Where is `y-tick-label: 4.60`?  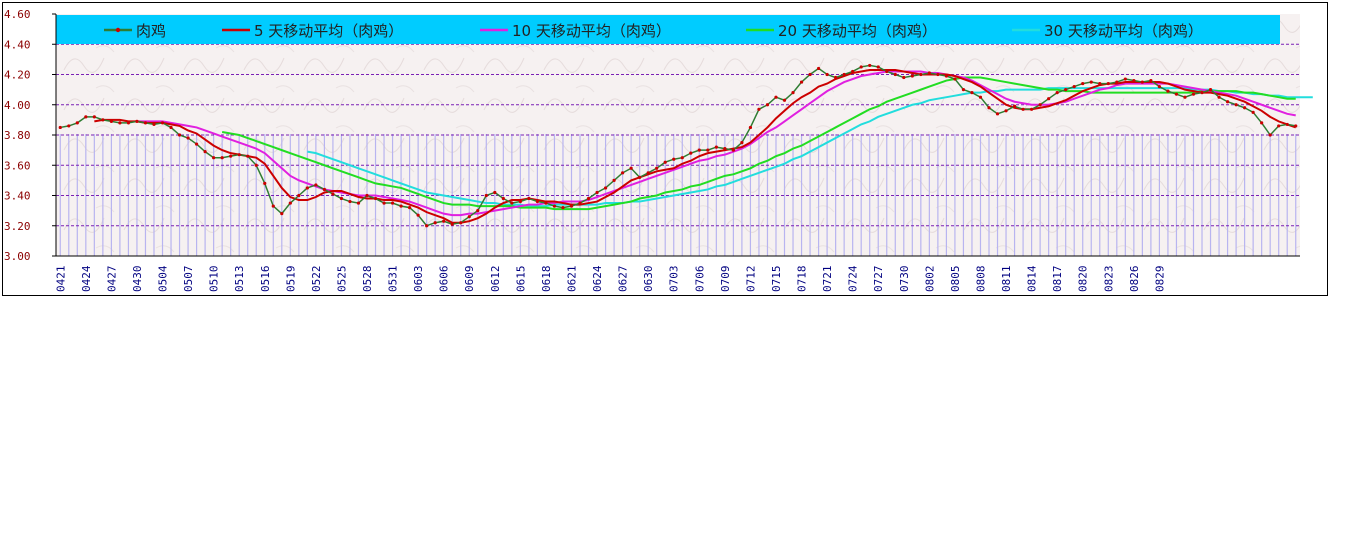
y-tick-label: 4.60 is located at coordinates (17, 14).